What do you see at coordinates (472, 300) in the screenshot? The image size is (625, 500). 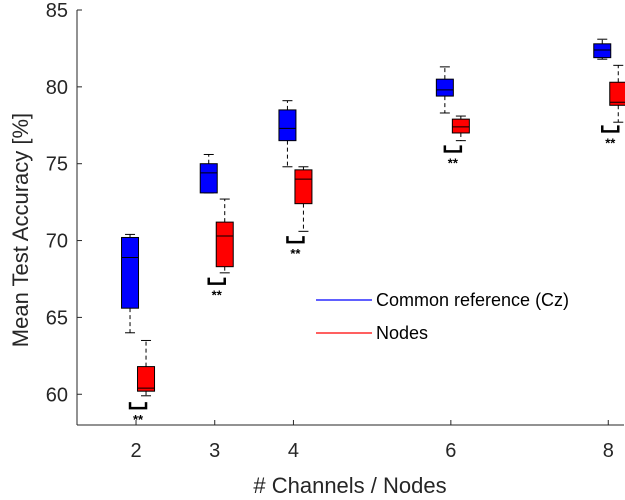 I see `legend-label: Common reference (Cz)` at bounding box center [472, 300].